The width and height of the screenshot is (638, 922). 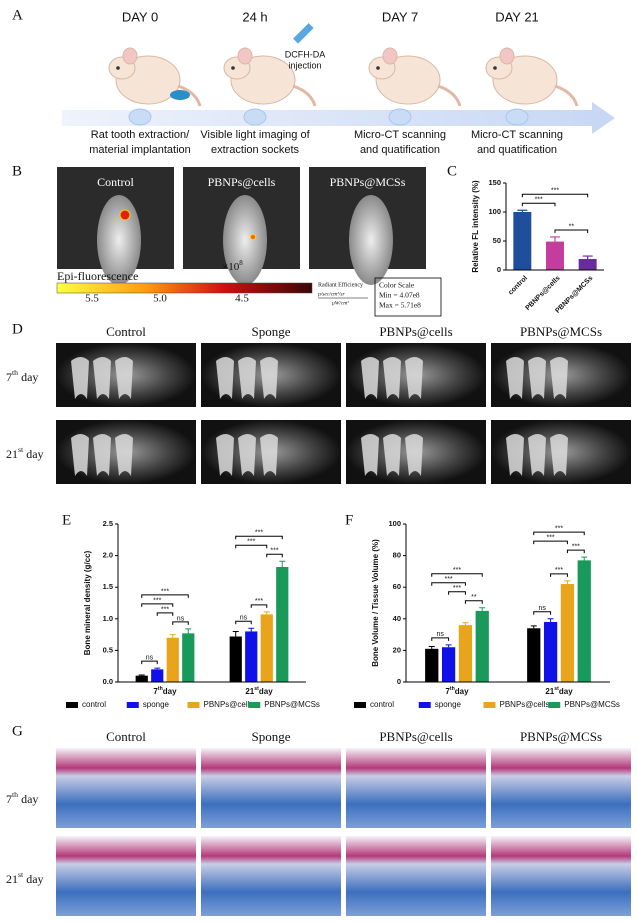 I want to click on injection-label: DCFH-DA, so click(x=305, y=54).